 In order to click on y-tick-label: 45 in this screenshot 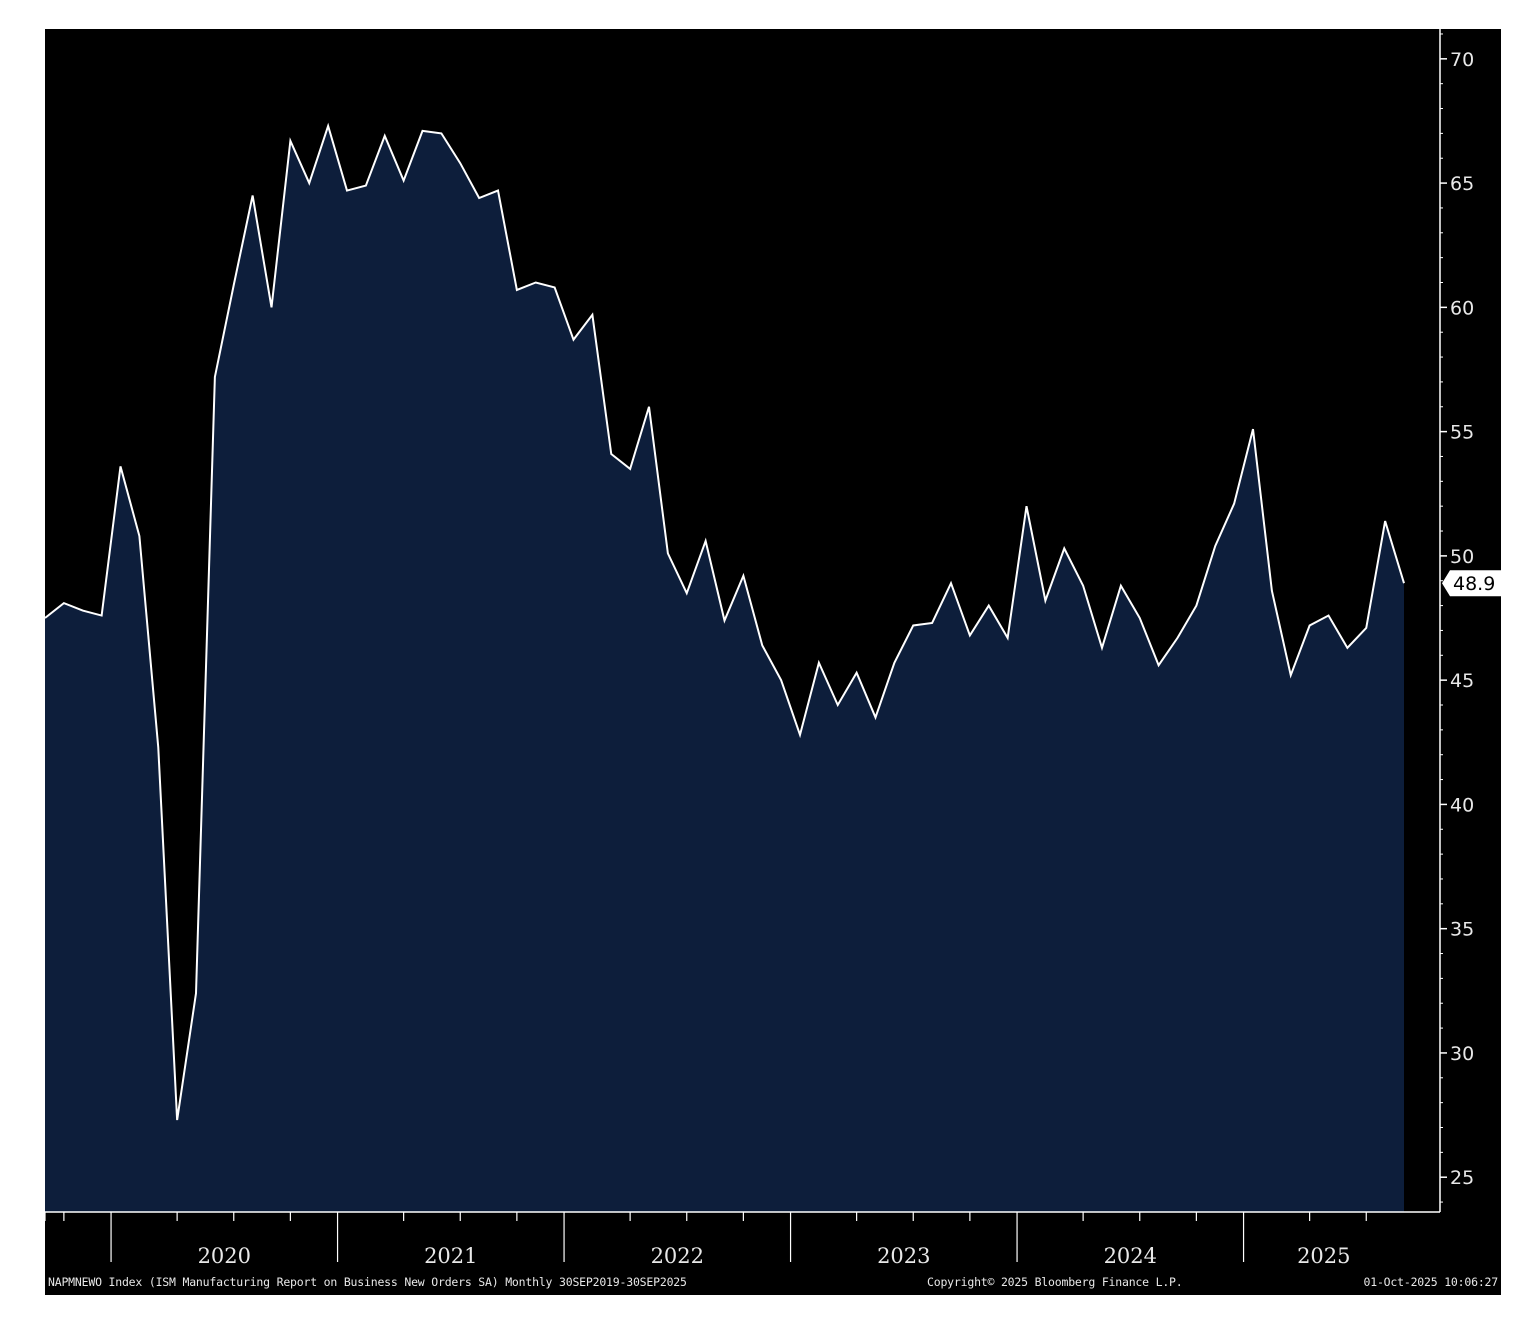, I will do `click(1462, 681)`.